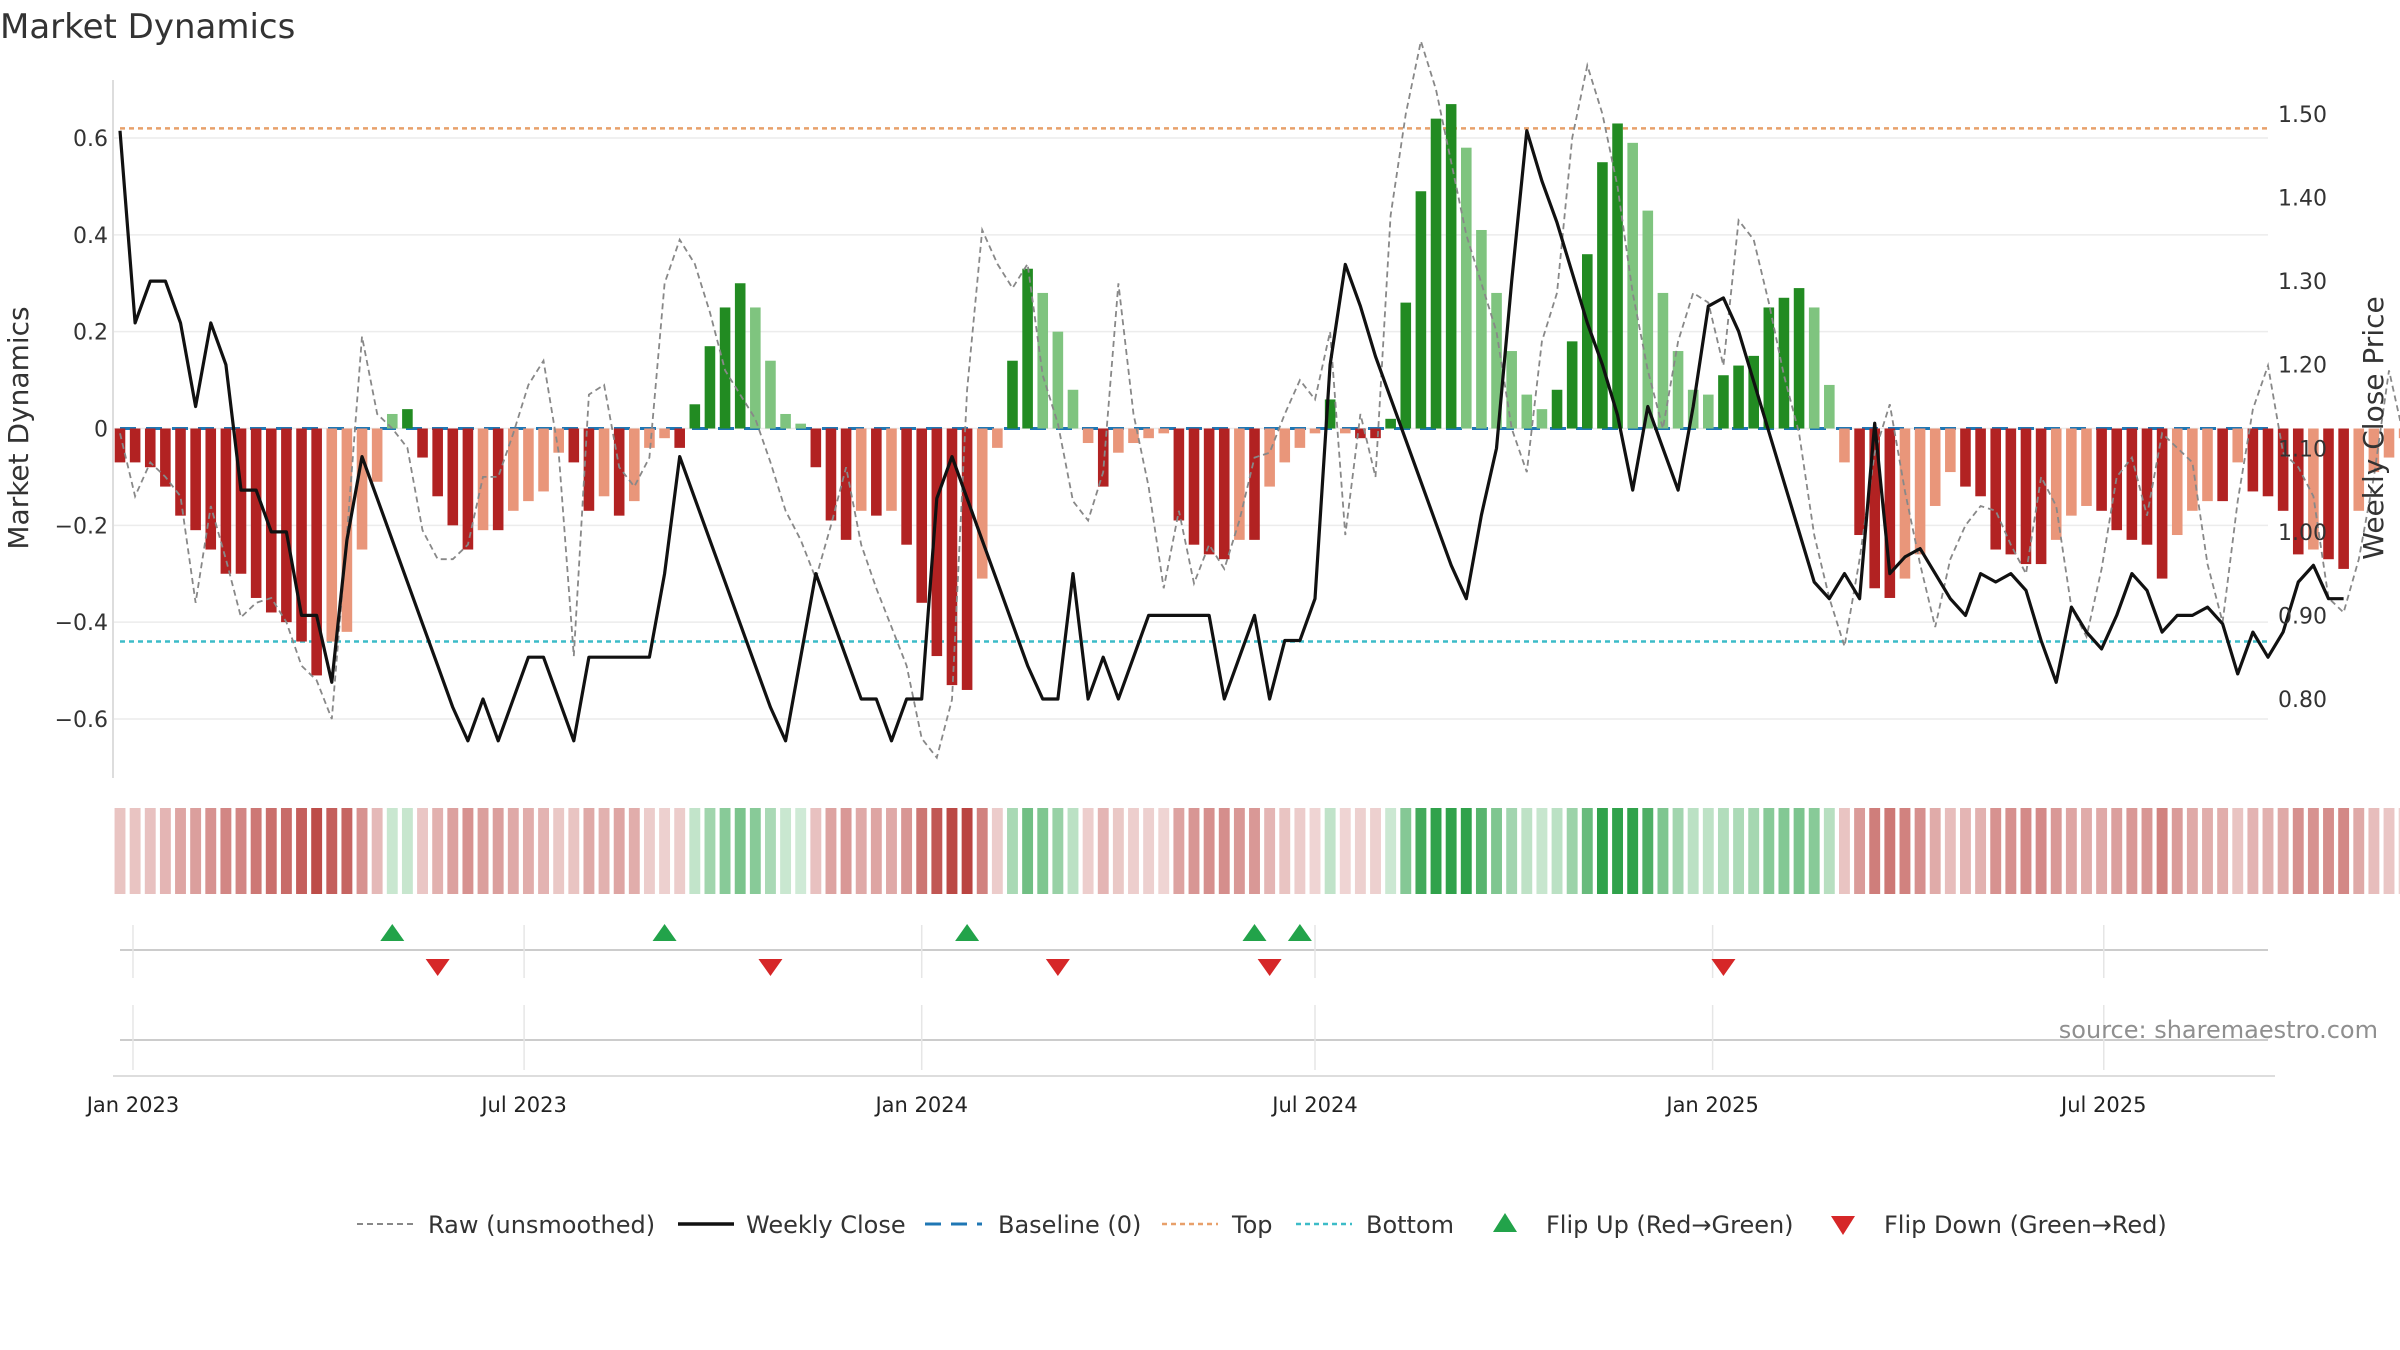  What do you see at coordinates (90, 139) in the screenshot?
I see `left-tick-label: 0.6` at bounding box center [90, 139].